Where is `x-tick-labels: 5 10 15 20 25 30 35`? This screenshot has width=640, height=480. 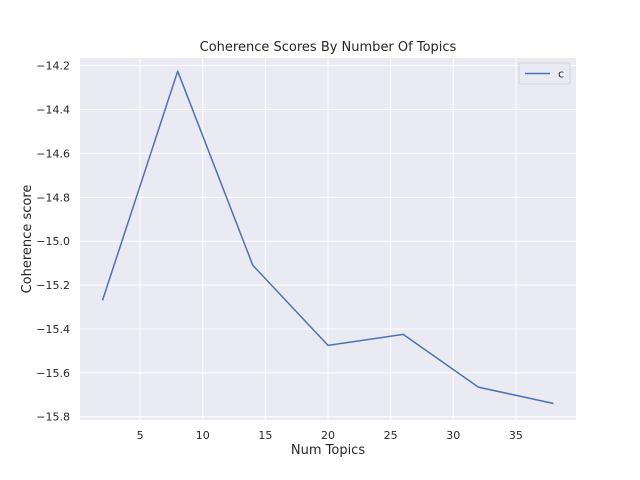 x-tick-labels: 5 10 15 20 25 30 35 is located at coordinates (330, 435).